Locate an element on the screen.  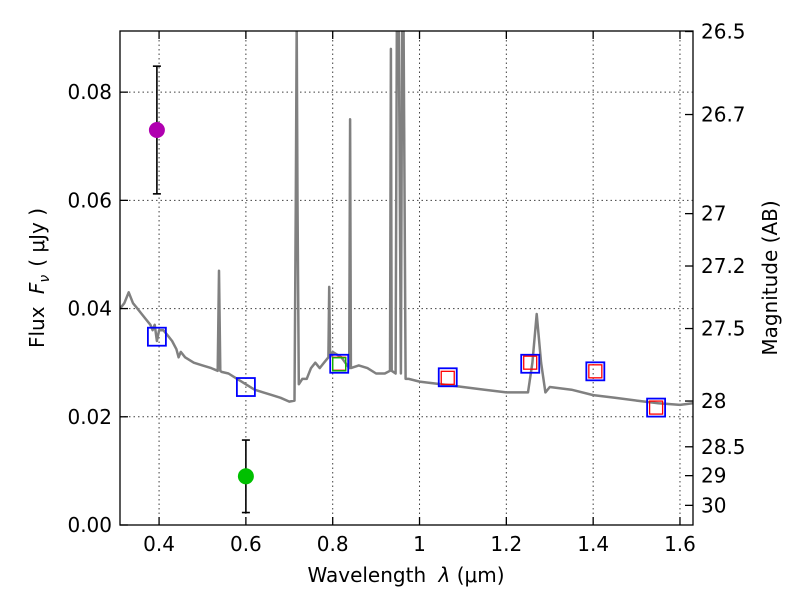
x-tick-label: 1.2 is located at coordinates (506, 544).